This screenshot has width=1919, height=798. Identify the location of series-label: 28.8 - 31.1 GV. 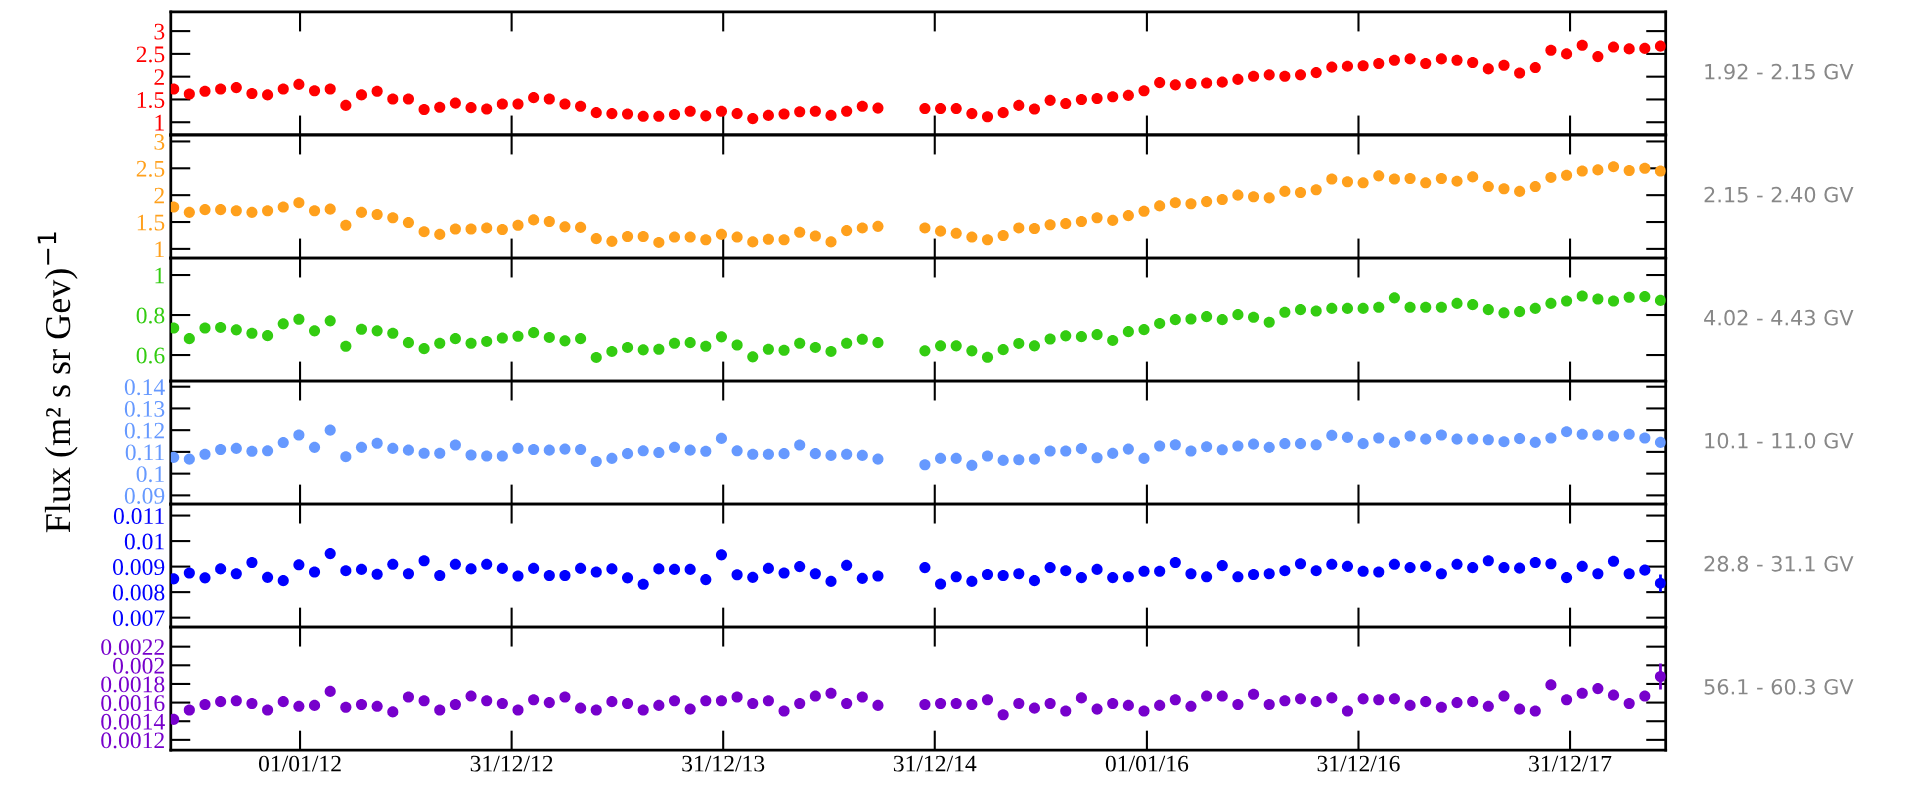
(1779, 563).